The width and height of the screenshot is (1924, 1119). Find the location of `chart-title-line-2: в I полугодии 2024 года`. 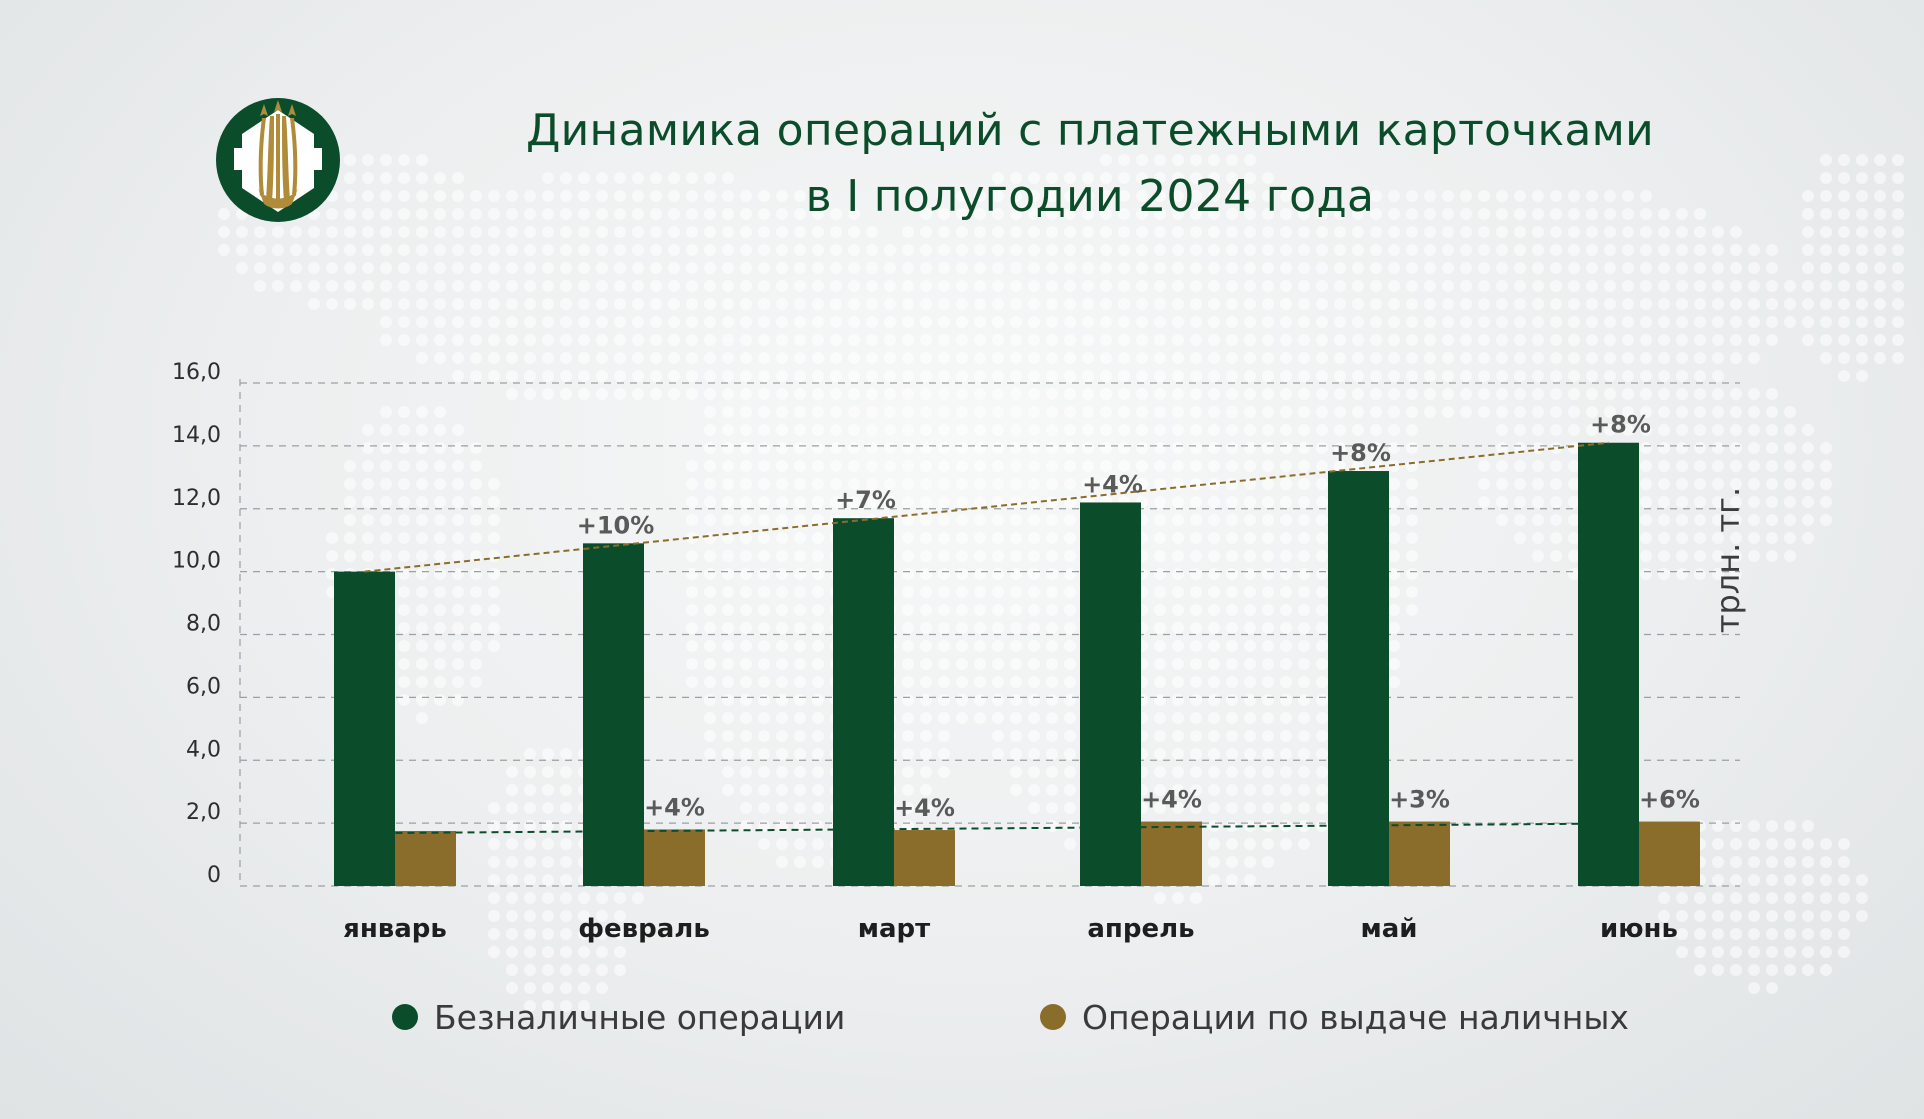

chart-title-line-2: в I полугодии 2024 года is located at coordinates (1090, 196).